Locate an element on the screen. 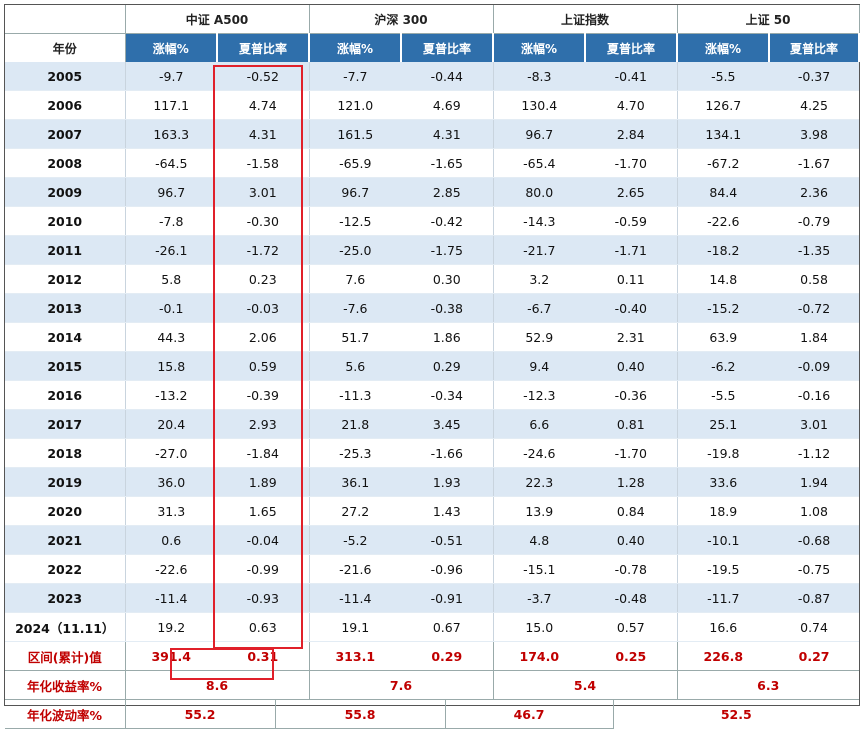 This screenshot has width=866, height=729. table-cell: -1.70 is located at coordinates (631, 453).